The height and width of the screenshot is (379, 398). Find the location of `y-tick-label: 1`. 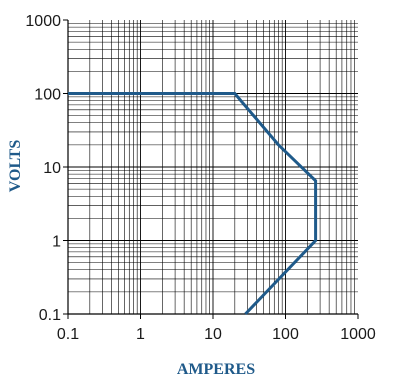

y-tick-label: 1 is located at coordinates (56, 242).